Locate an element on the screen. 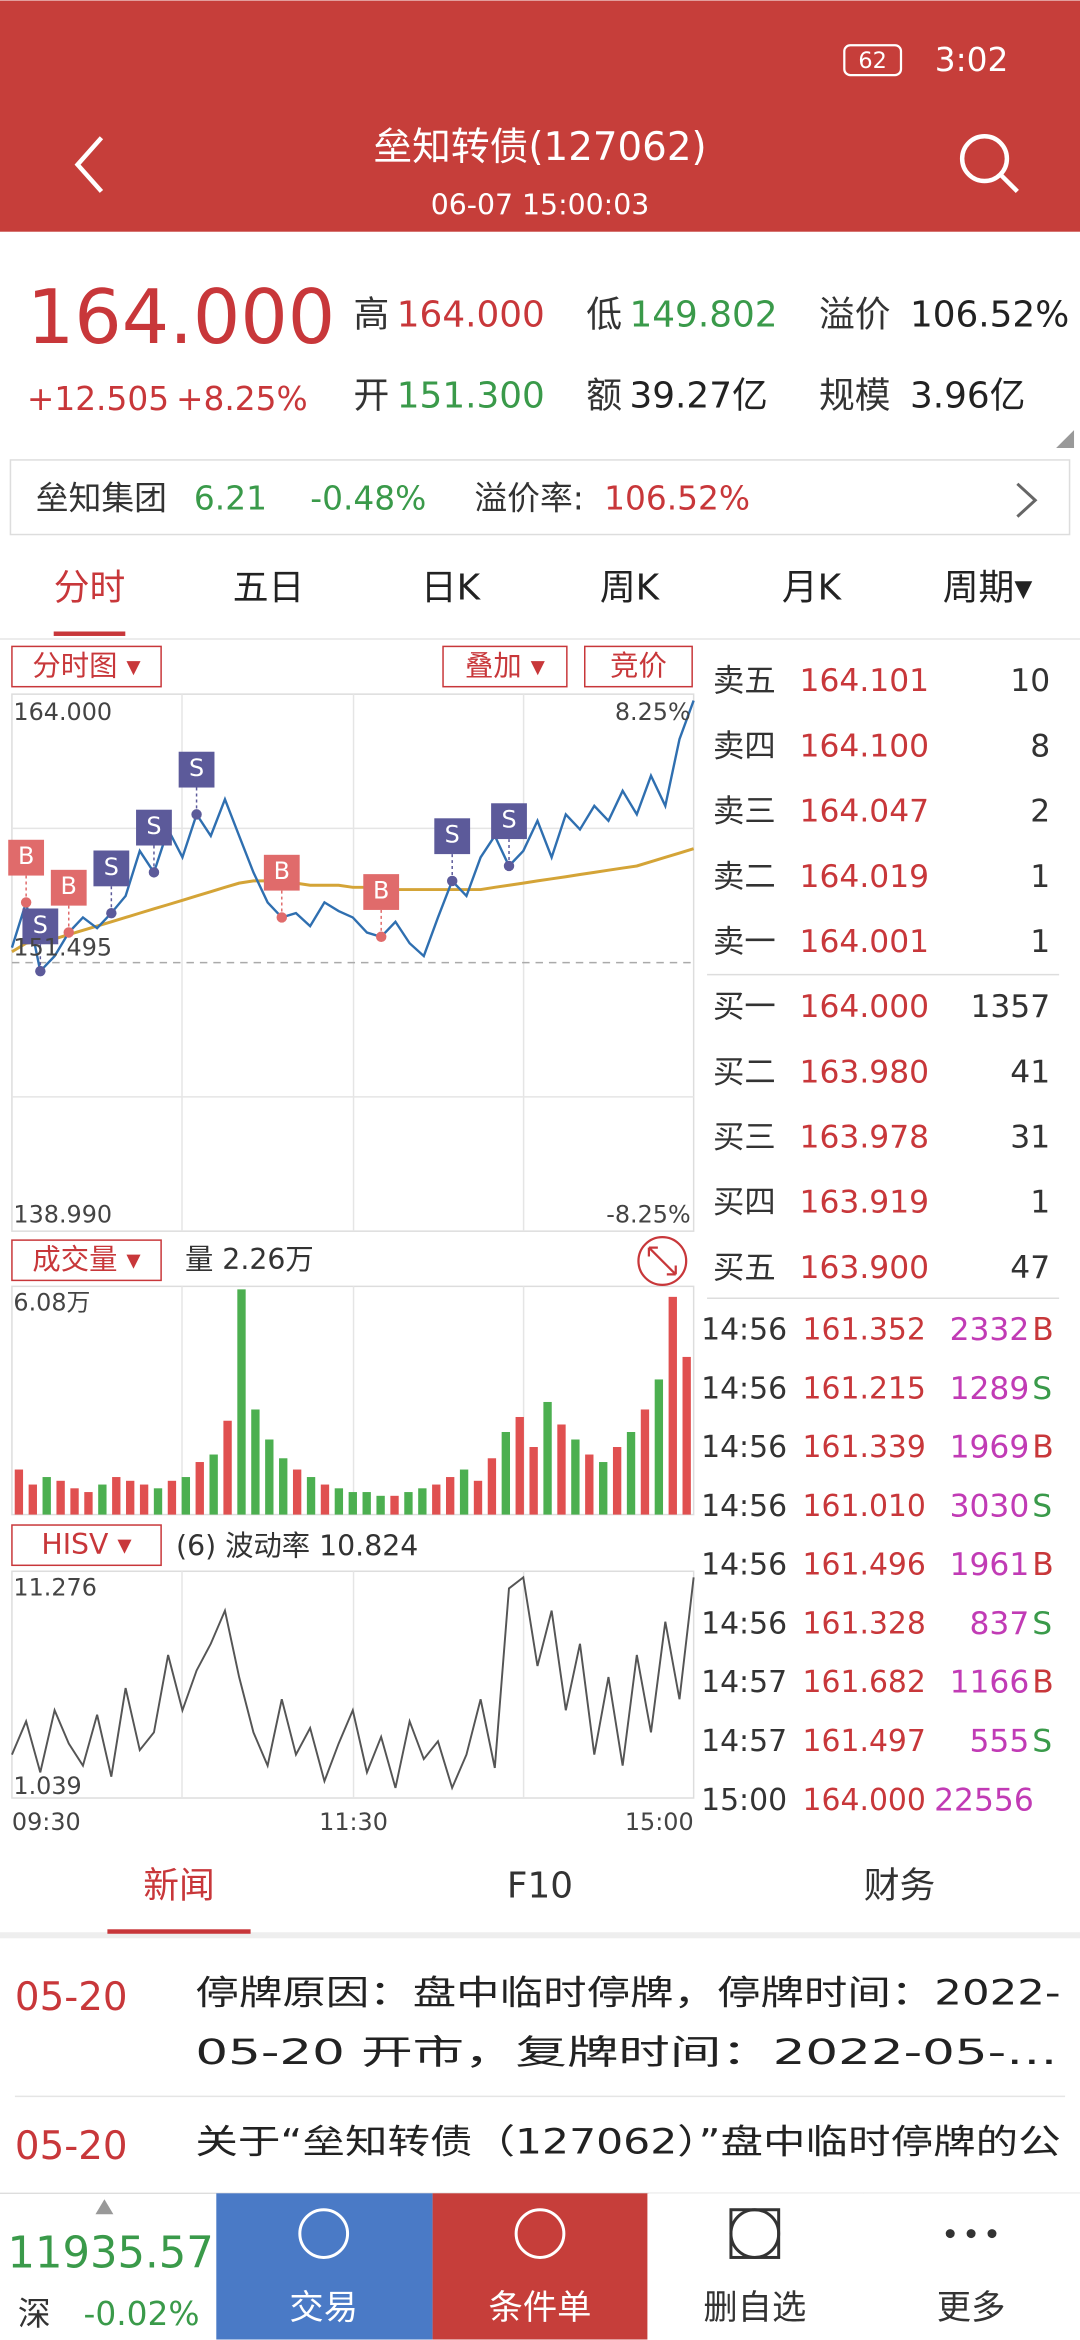  premium-label: 溢价率: is located at coordinates (528, 499).